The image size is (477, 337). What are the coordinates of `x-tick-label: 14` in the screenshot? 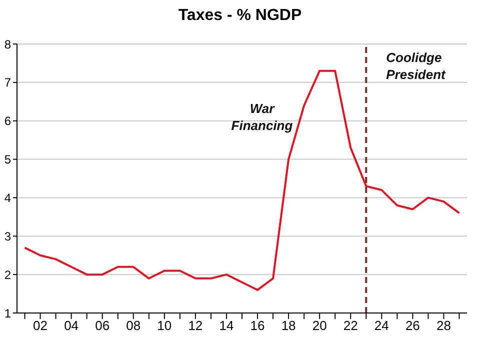 It's located at (226, 326).